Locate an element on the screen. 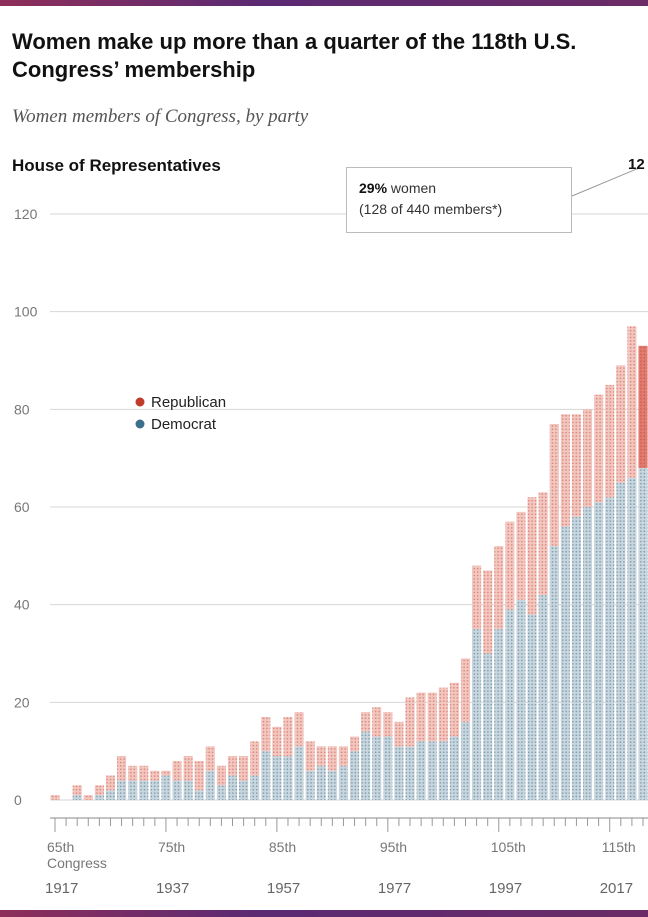 The height and width of the screenshot is (917, 648). y-tick-label: 40 is located at coordinates (22, 605).